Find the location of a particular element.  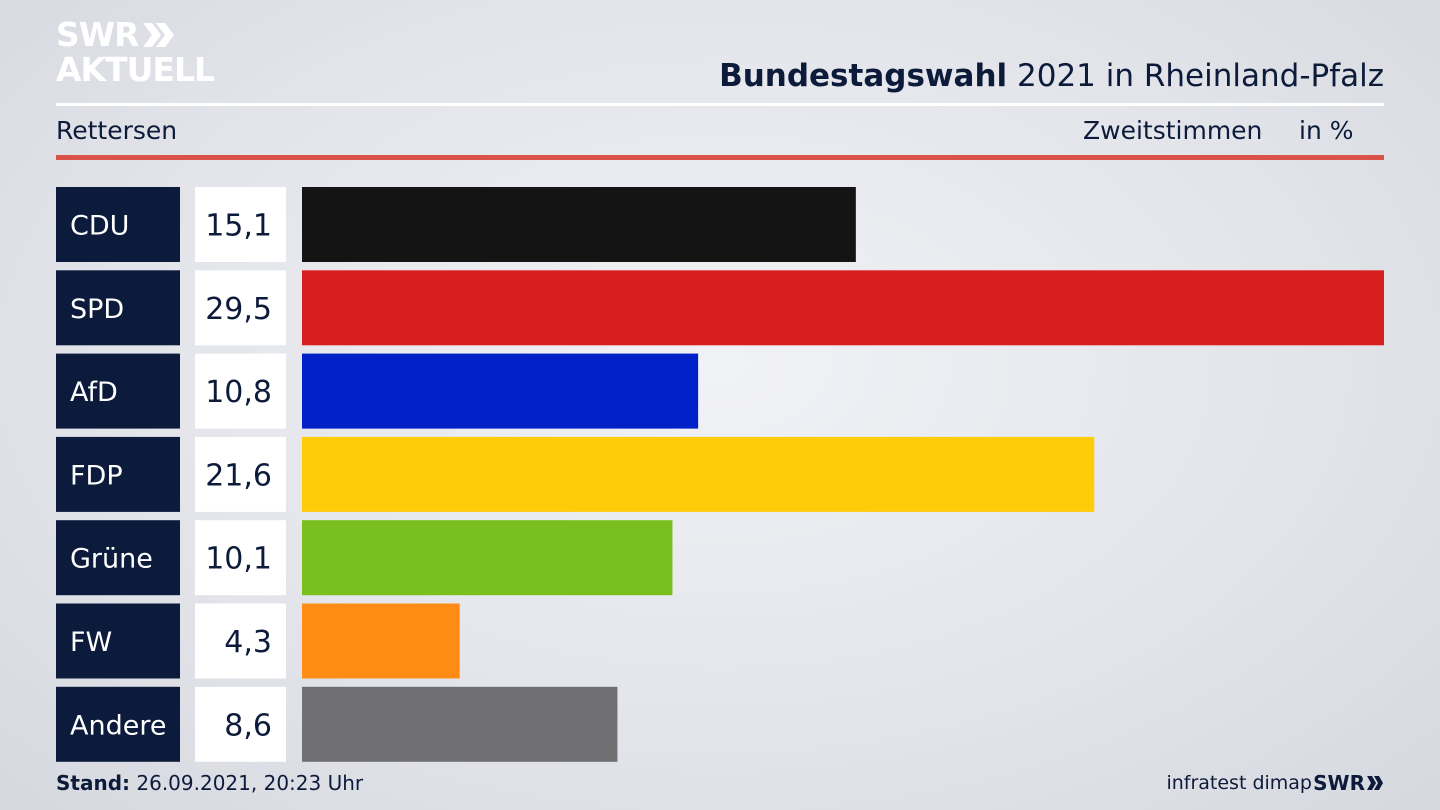

timestamp-label: Stand: is located at coordinates (93, 783).